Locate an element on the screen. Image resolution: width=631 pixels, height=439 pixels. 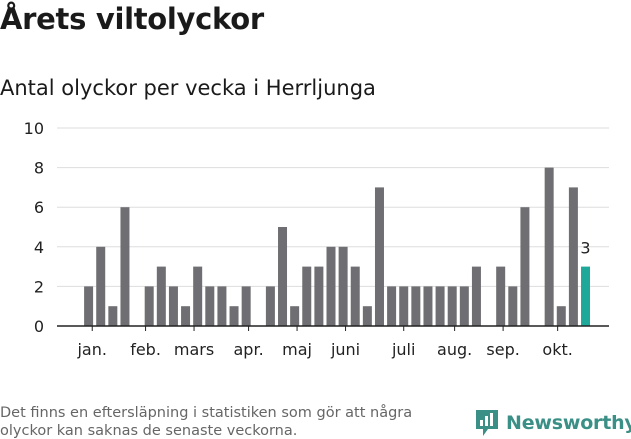
y-tick-label: 2 is located at coordinates (39, 286).